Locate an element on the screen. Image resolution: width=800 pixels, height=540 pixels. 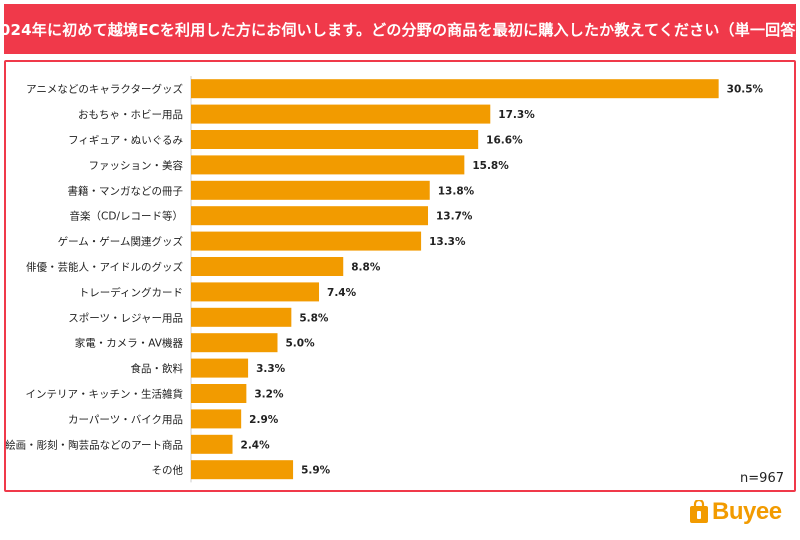
value-label: 13.7% is located at coordinates (454, 217).